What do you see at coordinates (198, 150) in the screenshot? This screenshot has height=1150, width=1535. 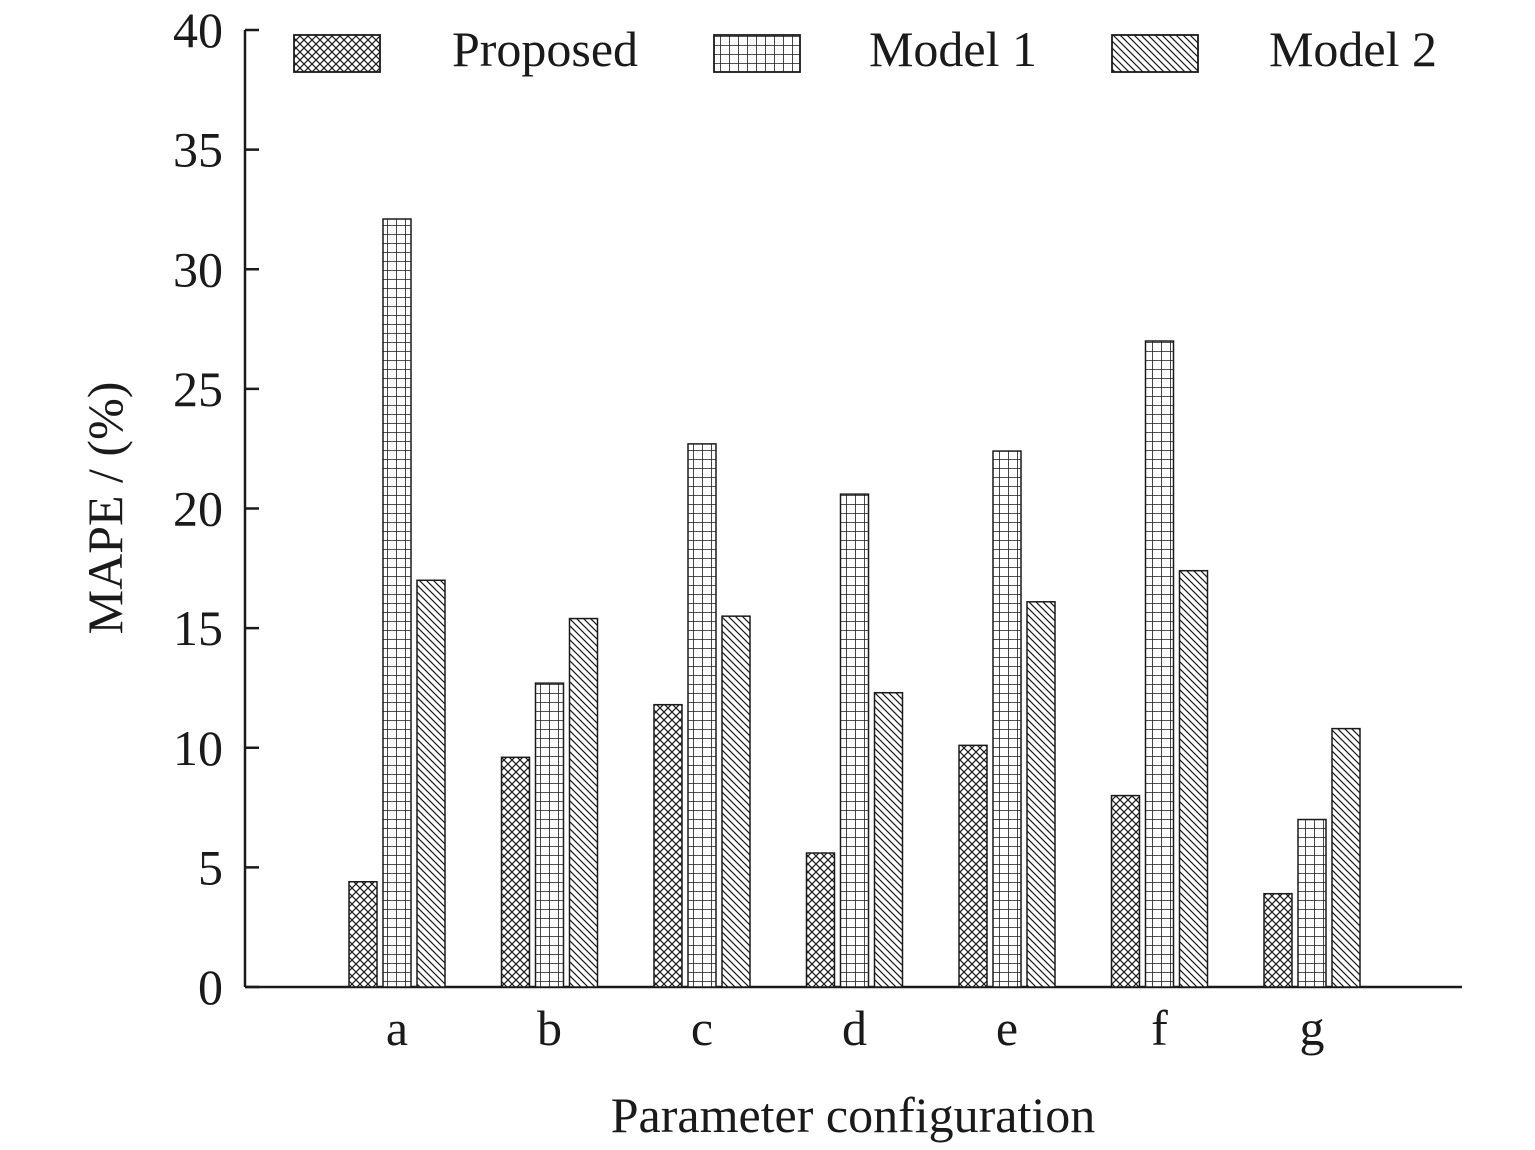 I see `y-tick-label: 35` at bounding box center [198, 150].